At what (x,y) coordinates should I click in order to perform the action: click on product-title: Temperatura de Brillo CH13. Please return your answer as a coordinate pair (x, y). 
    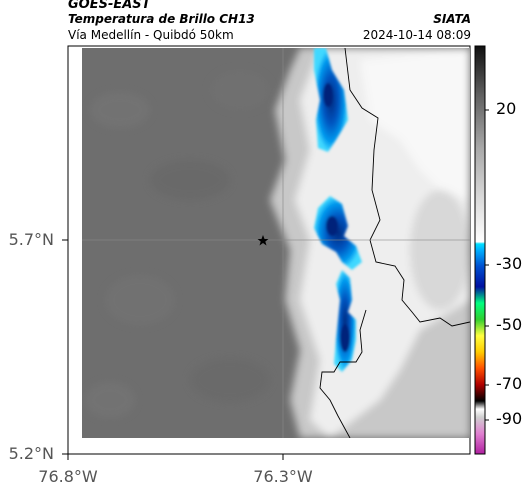
    Looking at the image, I should click on (161, 19).